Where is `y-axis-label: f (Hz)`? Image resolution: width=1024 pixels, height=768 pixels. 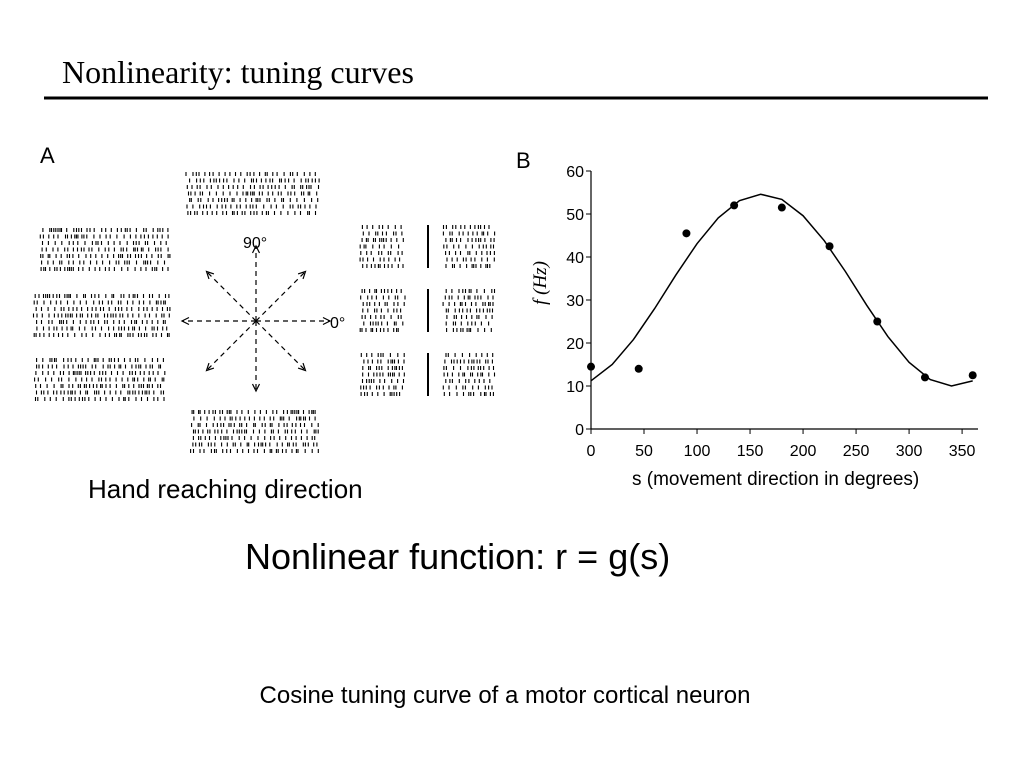
y-axis-label: f (Hz) is located at coordinates (540, 283).